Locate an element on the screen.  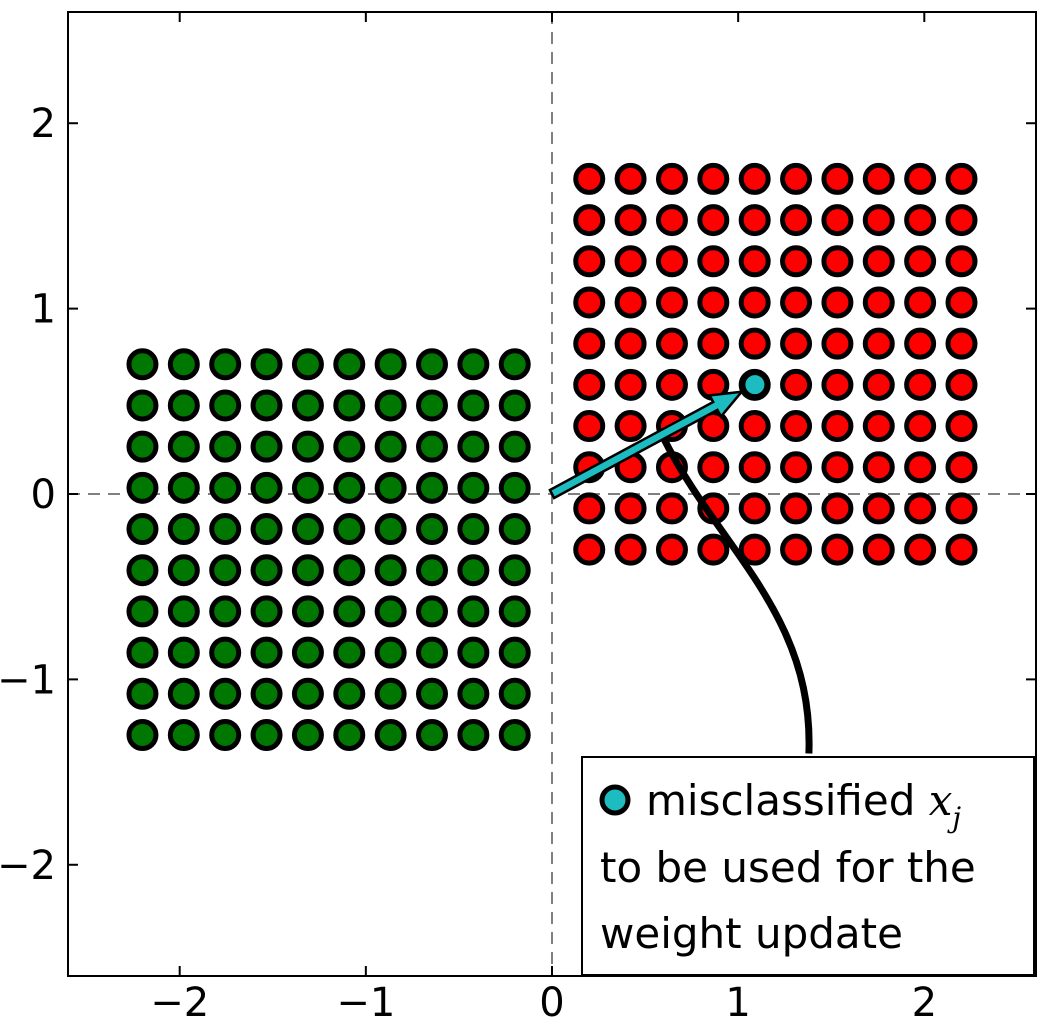
weight-vector-layer is located at coordinates (658, 436).